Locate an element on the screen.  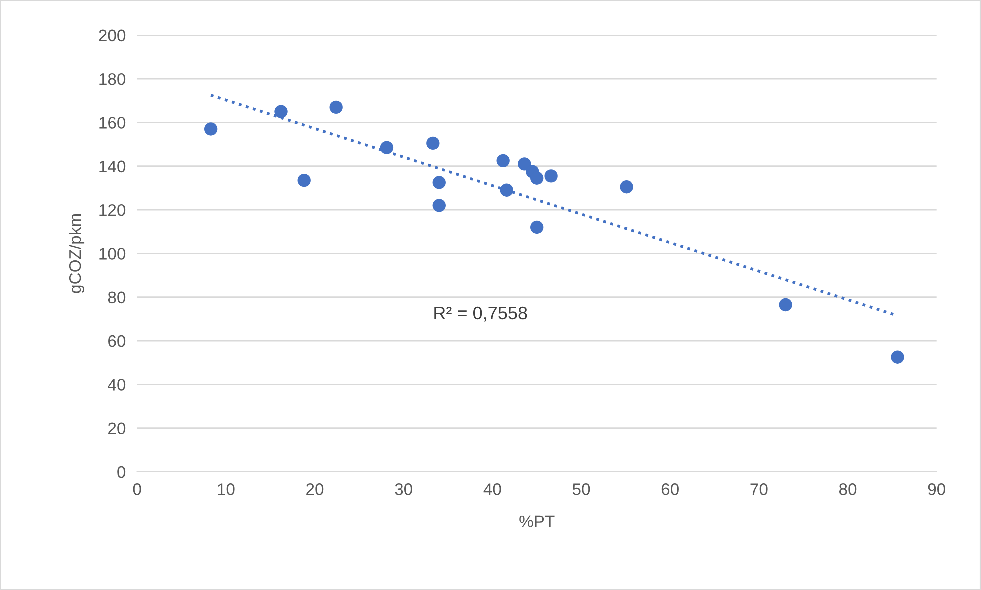
y-tick-label: 180 is located at coordinates (113, 79).